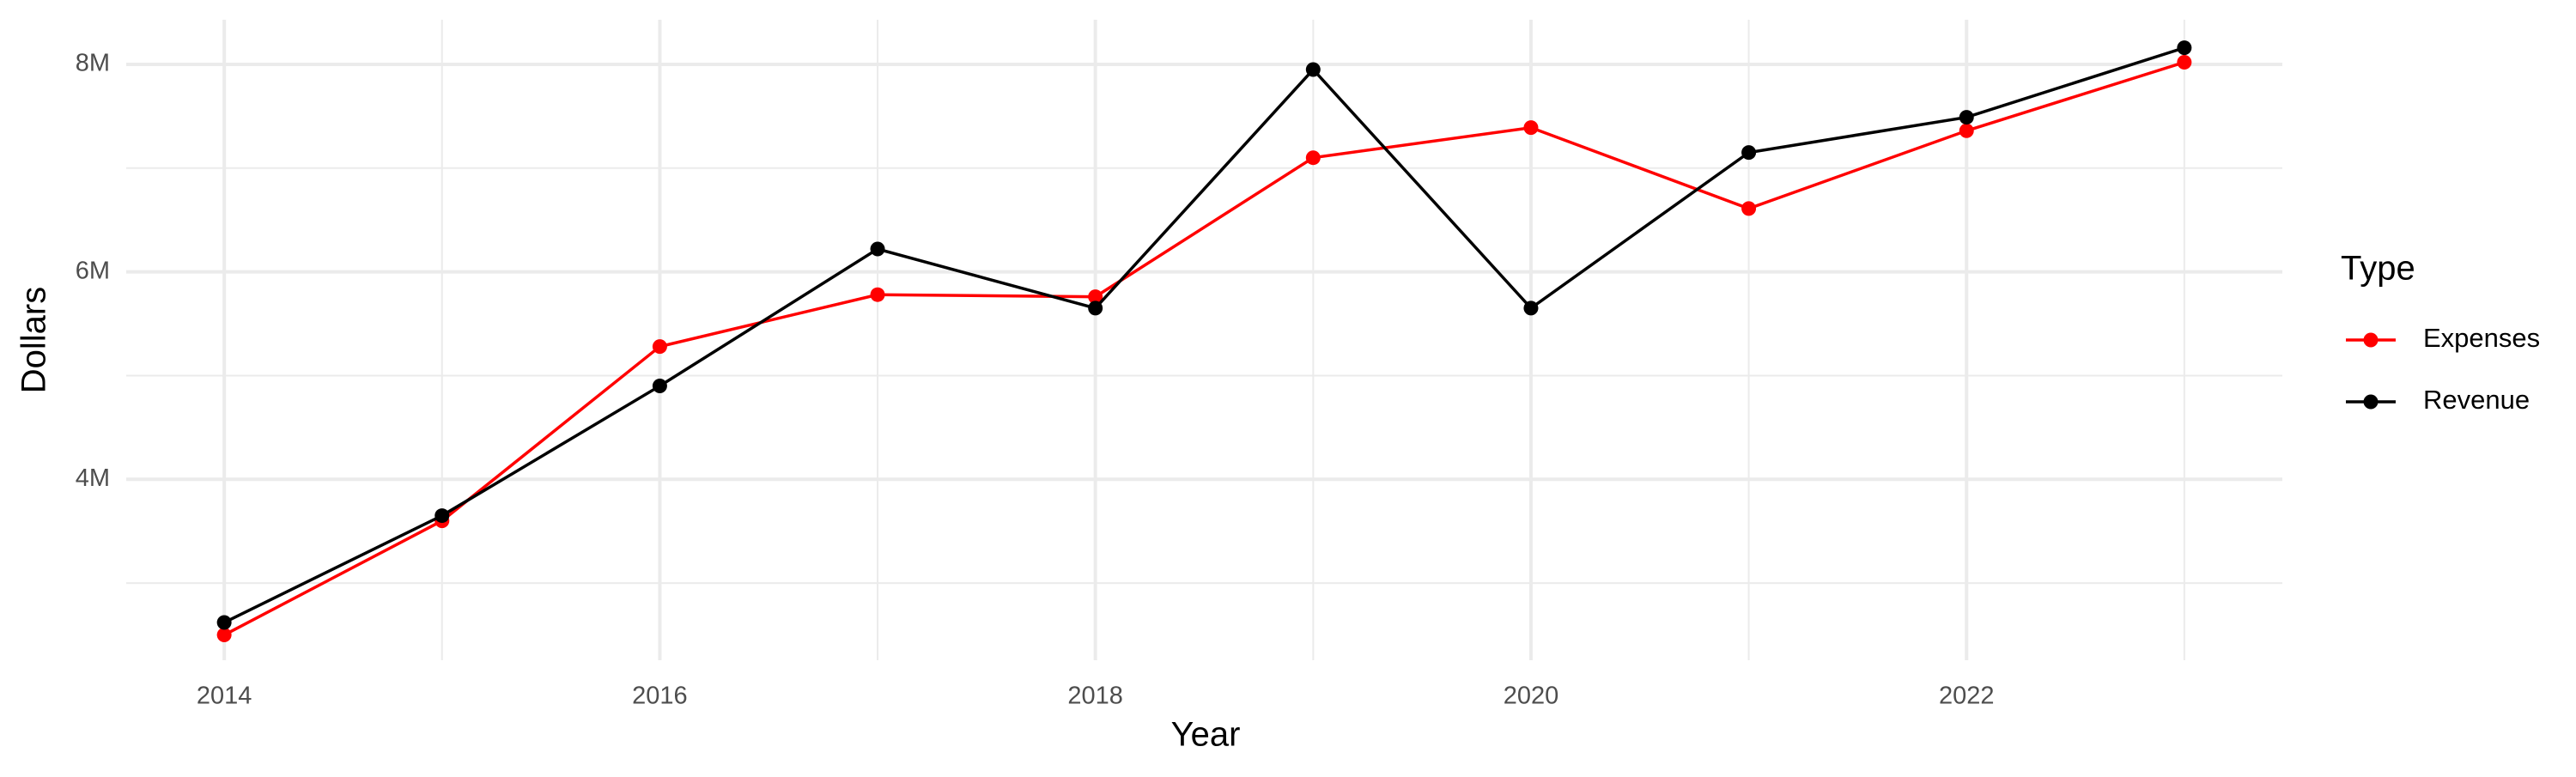  Describe the element at coordinates (225, 696) in the screenshot. I see `x-tick-label: 2014` at that location.